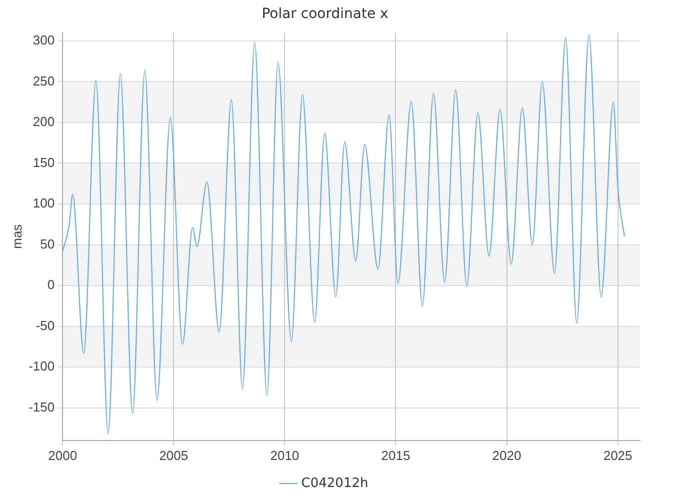 The image size is (700, 500). Describe the element at coordinates (395, 455) in the screenshot. I see `x-tick-label: 2015` at that location.